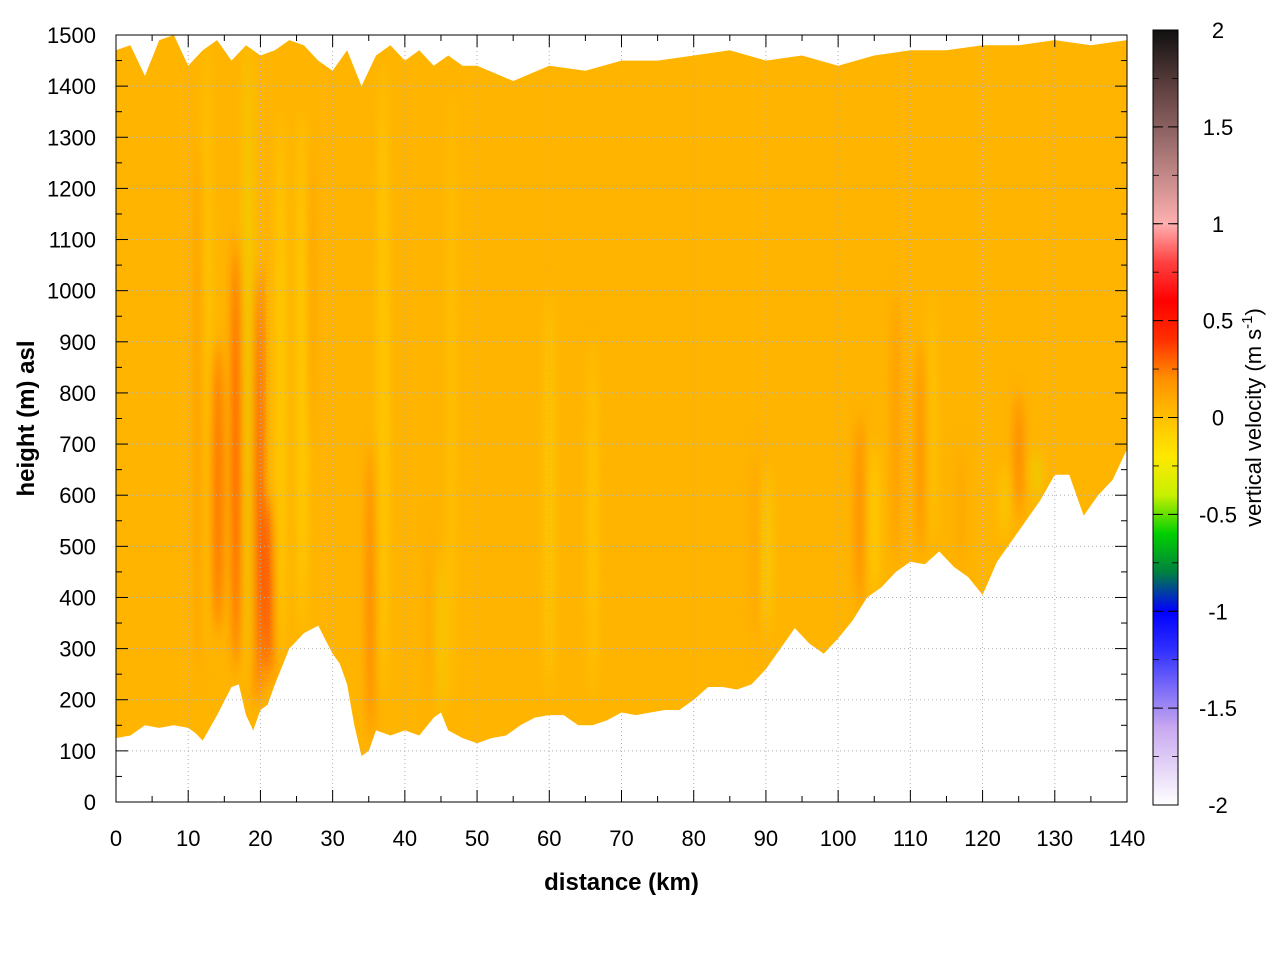  Describe the element at coordinates (1218, 514) in the screenshot. I see `colorbar-tick-label: -0.5` at that location.